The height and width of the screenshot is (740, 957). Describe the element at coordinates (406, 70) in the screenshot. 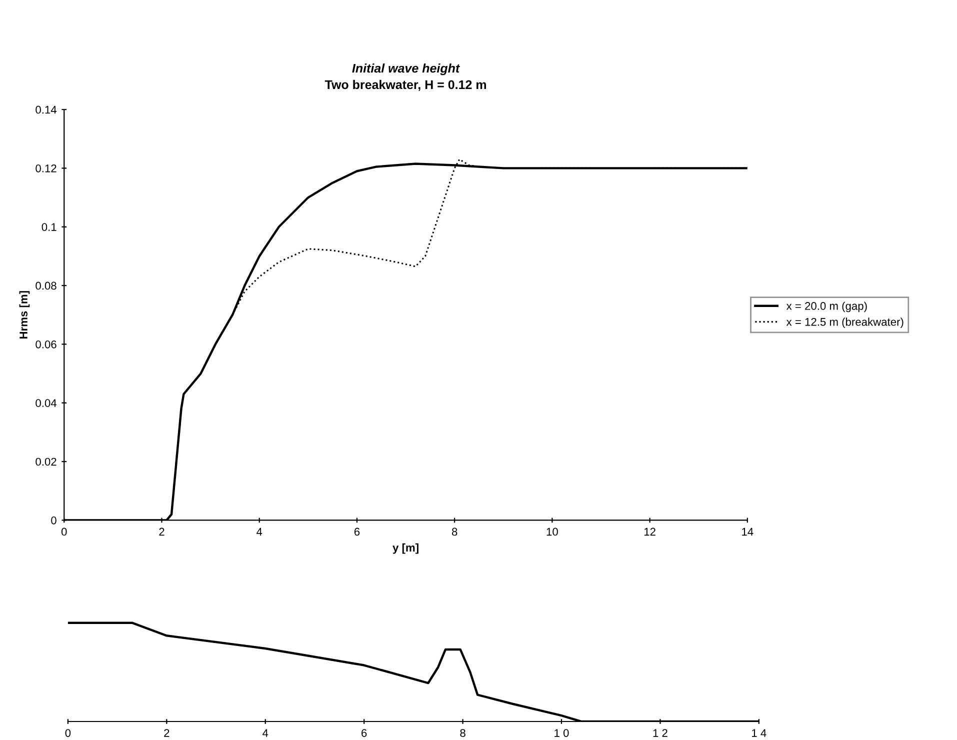

I see `chart-title: Initial wave height` at that location.